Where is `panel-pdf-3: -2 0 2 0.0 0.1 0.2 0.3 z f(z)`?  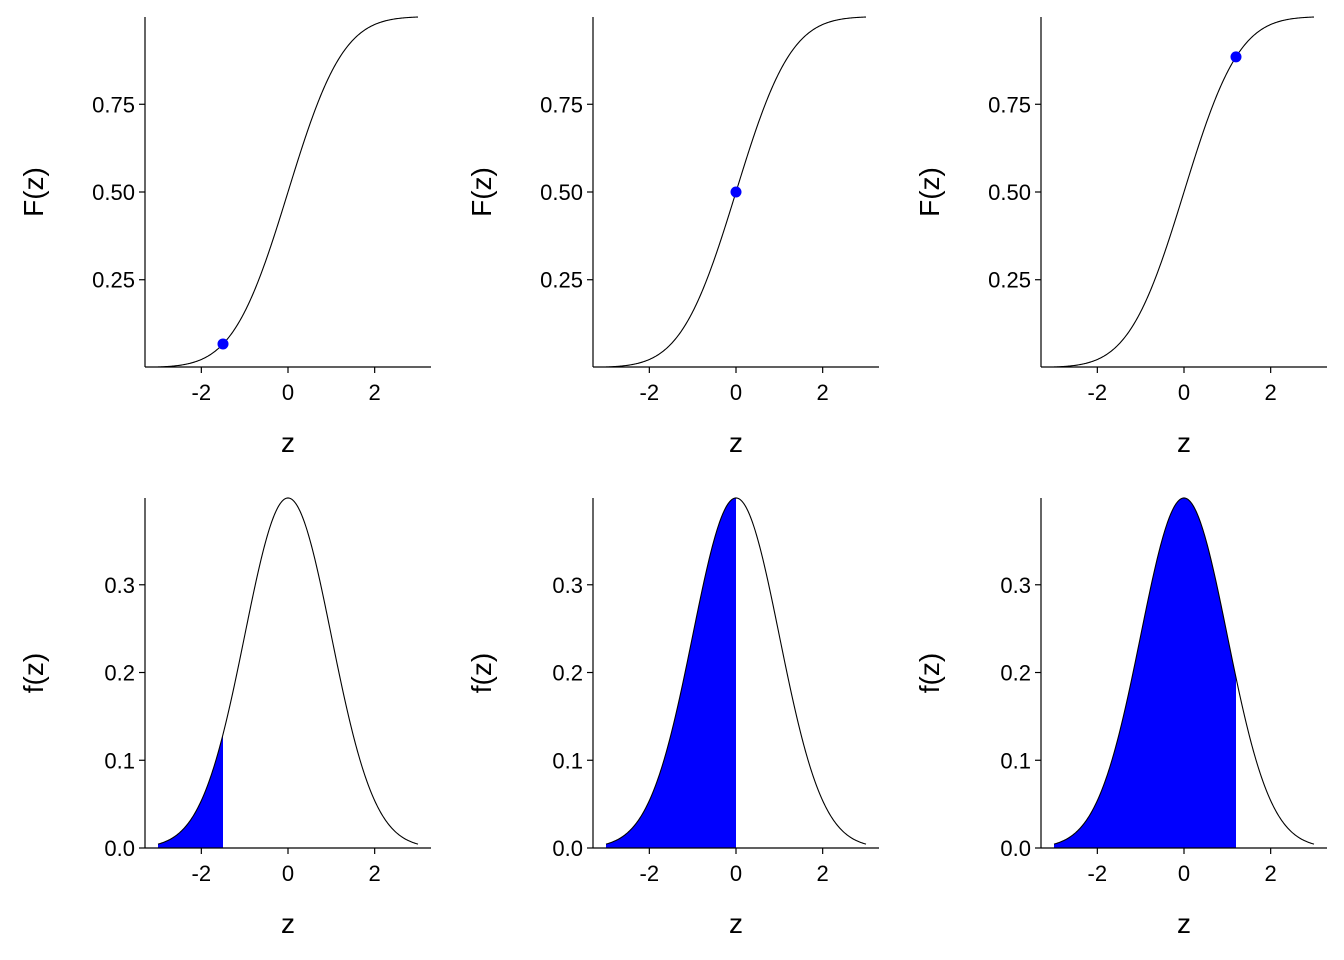 panel-pdf-3: -2 0 2 0.0 0.1 0.2 0.3 z f(z) is located at coordinates (1120, 718).